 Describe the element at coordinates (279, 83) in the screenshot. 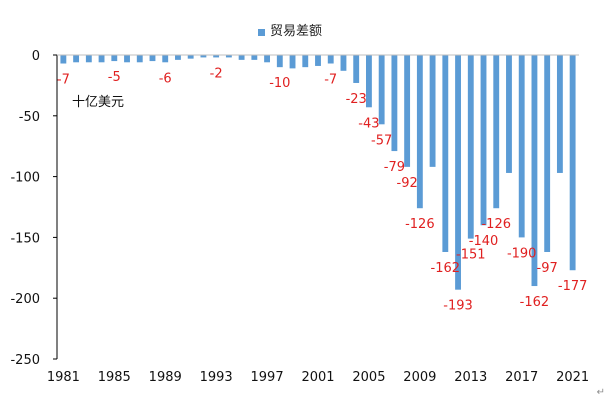

I see `data-label: -10` at that location.